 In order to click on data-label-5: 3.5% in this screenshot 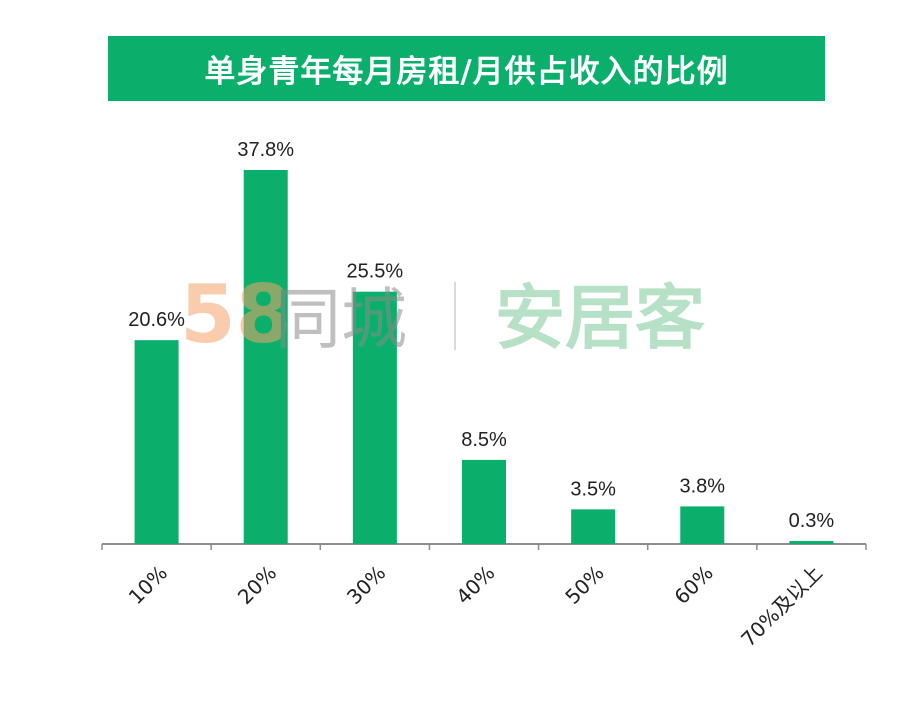, I will do `click(593, 489)`.